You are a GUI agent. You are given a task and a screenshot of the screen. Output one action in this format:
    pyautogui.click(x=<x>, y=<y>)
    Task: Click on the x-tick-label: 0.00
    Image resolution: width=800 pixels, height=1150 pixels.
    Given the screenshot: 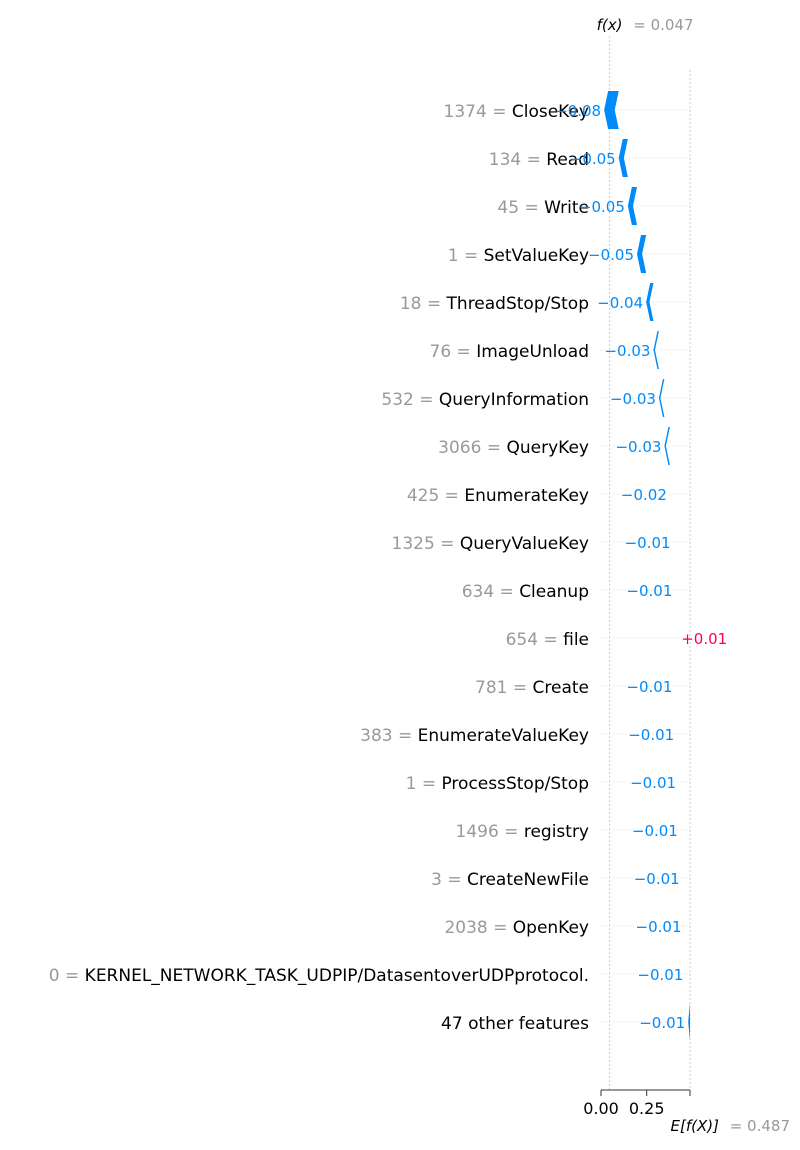 What is the action you would take?
    pyautogui.click(x=601, y=1108)
    